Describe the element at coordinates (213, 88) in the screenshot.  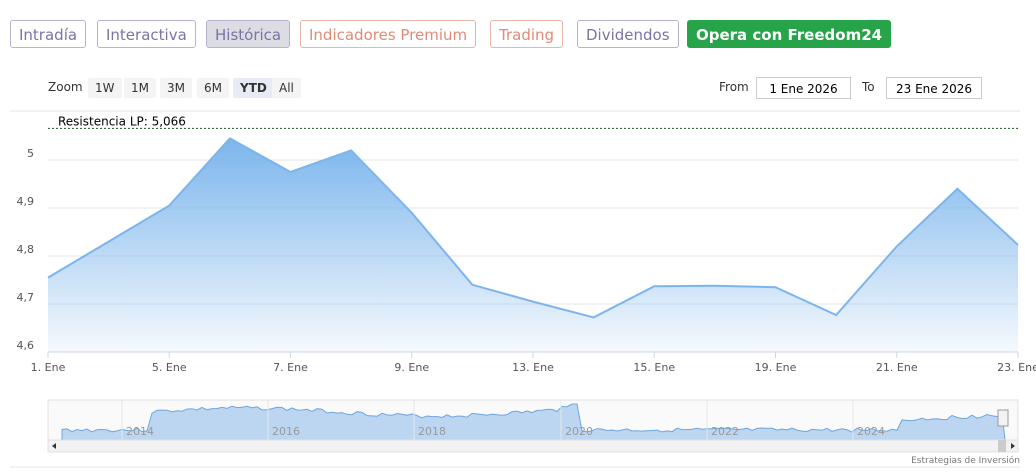
I see `zoom-button: 6M` at that location.